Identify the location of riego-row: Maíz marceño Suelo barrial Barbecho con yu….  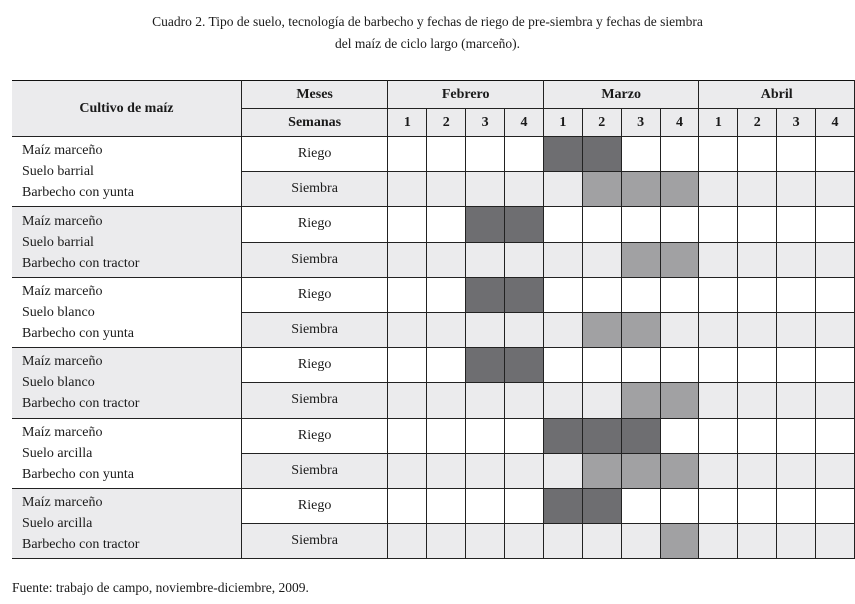
(433, 171).